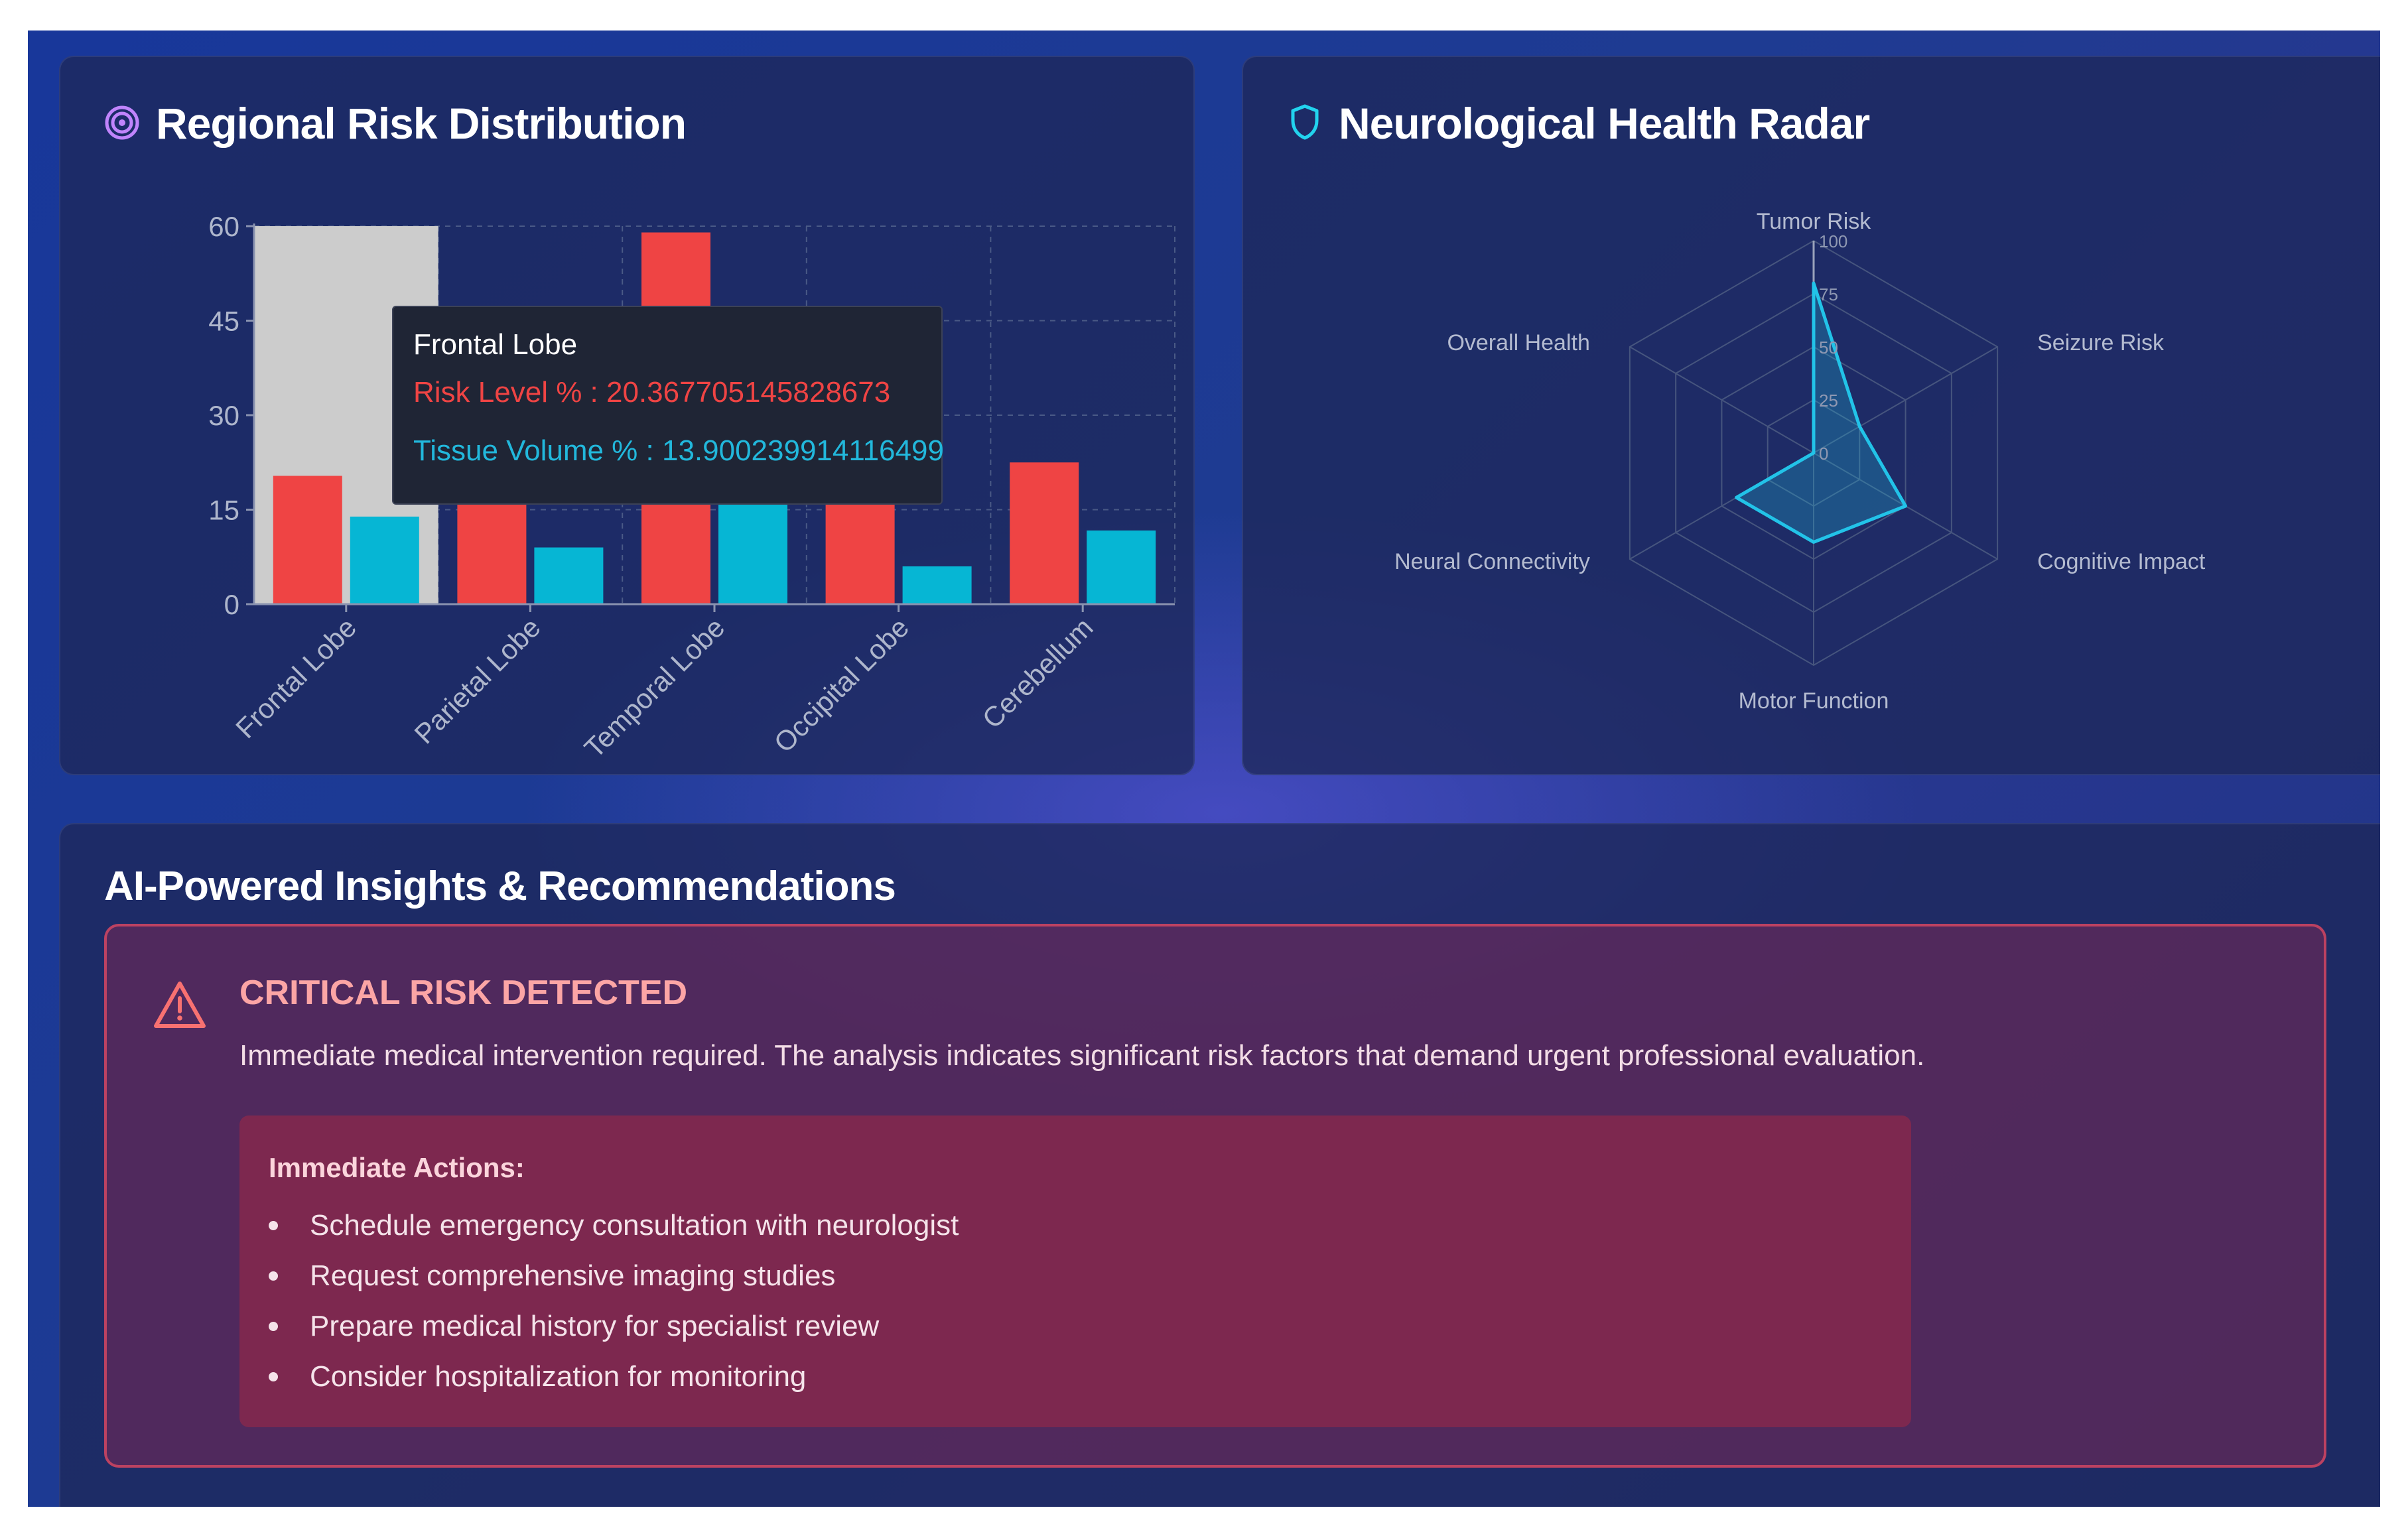 Image resolution: width=2408 pixels, height=1532 pixels. I want to click on radial-tick-label: 0, so click(1823, 454).